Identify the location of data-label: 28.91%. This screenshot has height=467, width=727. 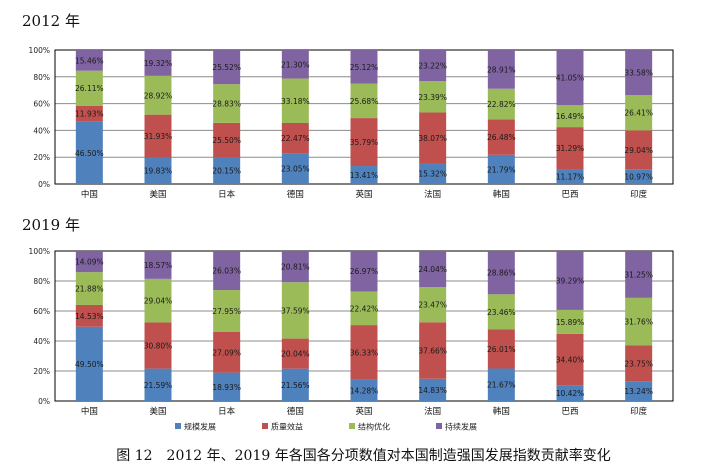
(501, 69).